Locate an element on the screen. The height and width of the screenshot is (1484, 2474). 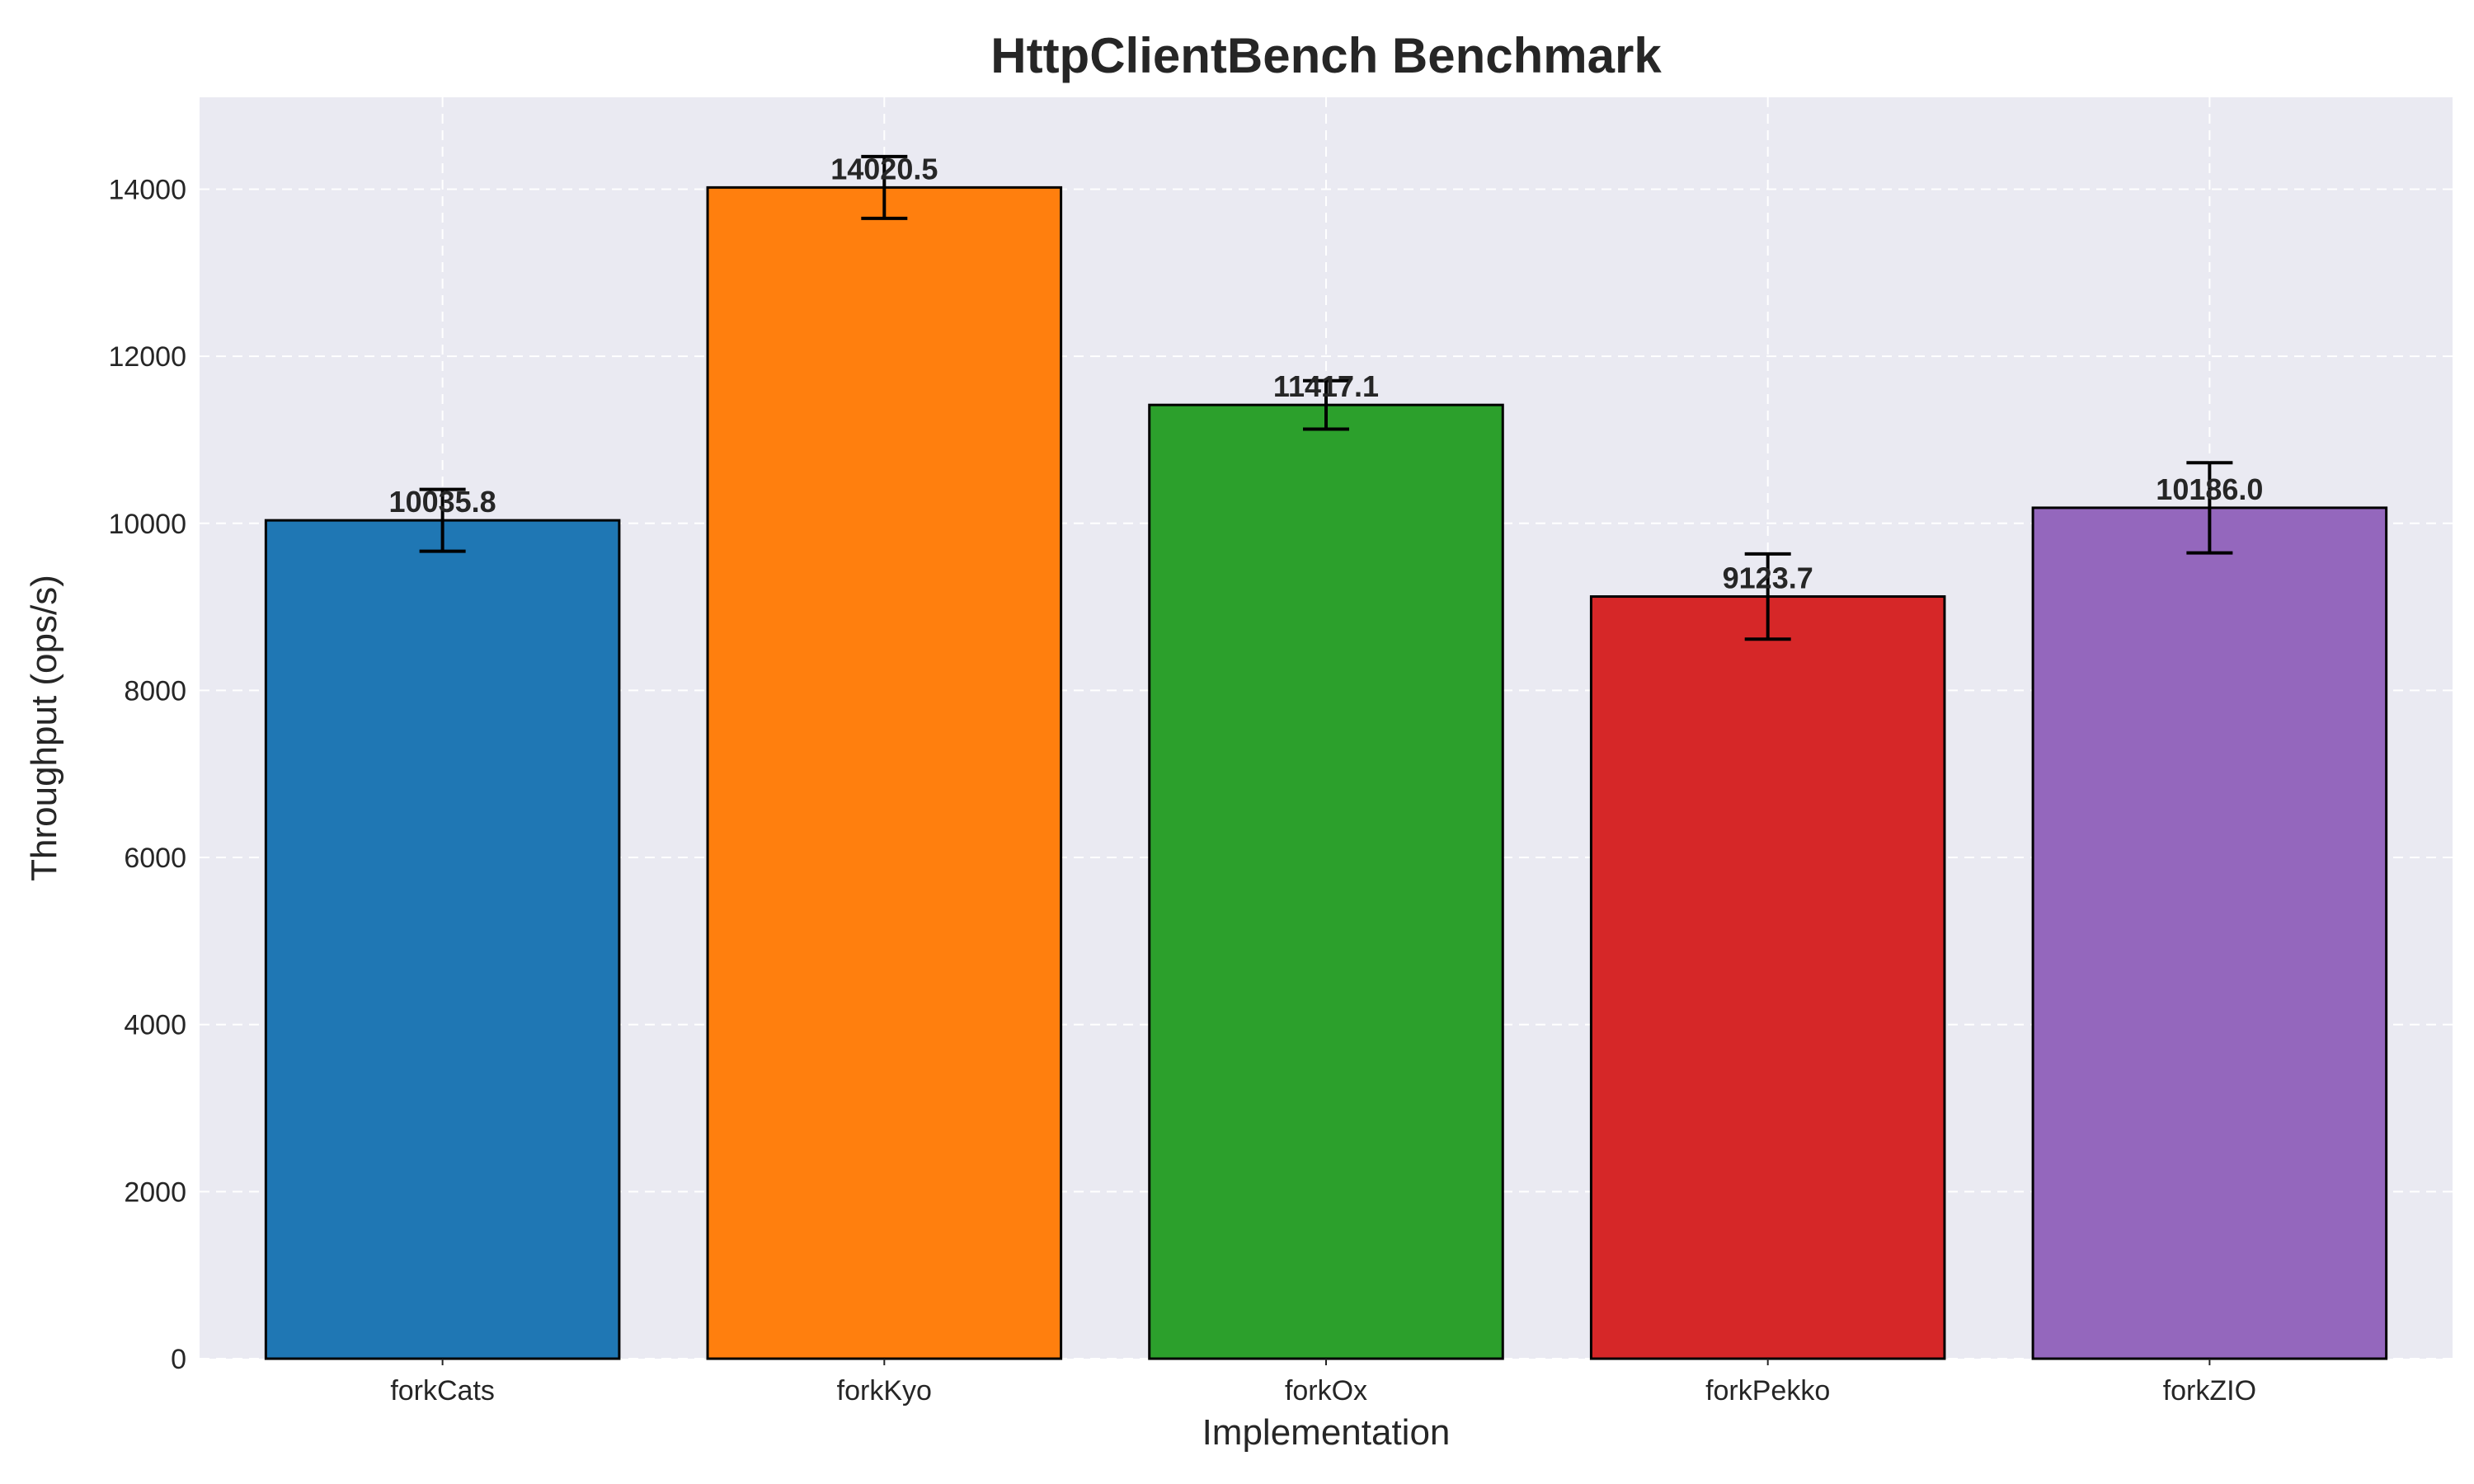
error-bar-forkZIO is located at coordinates (2209, 508).